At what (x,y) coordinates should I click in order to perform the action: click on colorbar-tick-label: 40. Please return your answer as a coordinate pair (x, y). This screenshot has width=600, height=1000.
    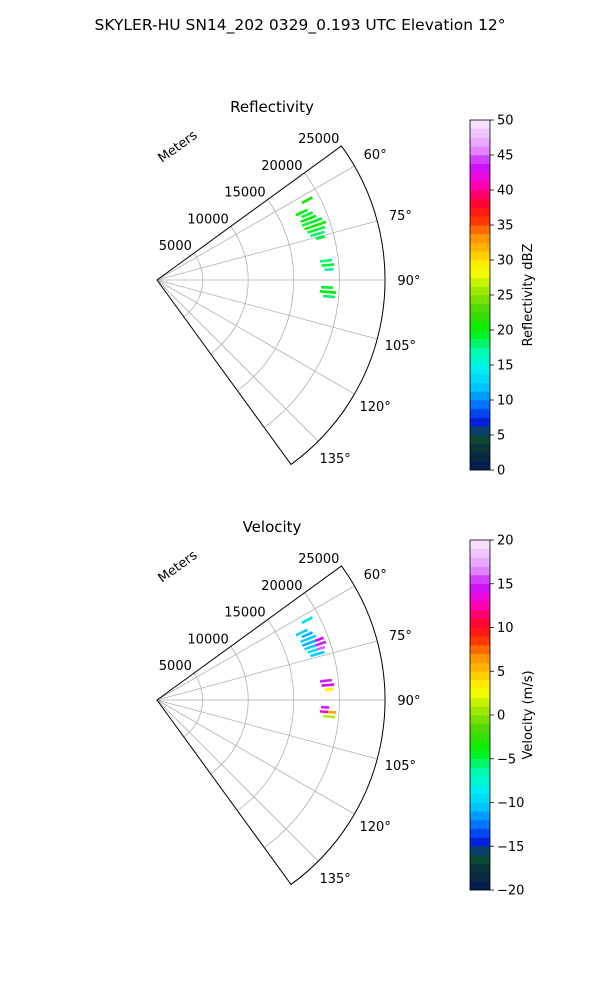
    Looking at the image, I should click on (505, 191).